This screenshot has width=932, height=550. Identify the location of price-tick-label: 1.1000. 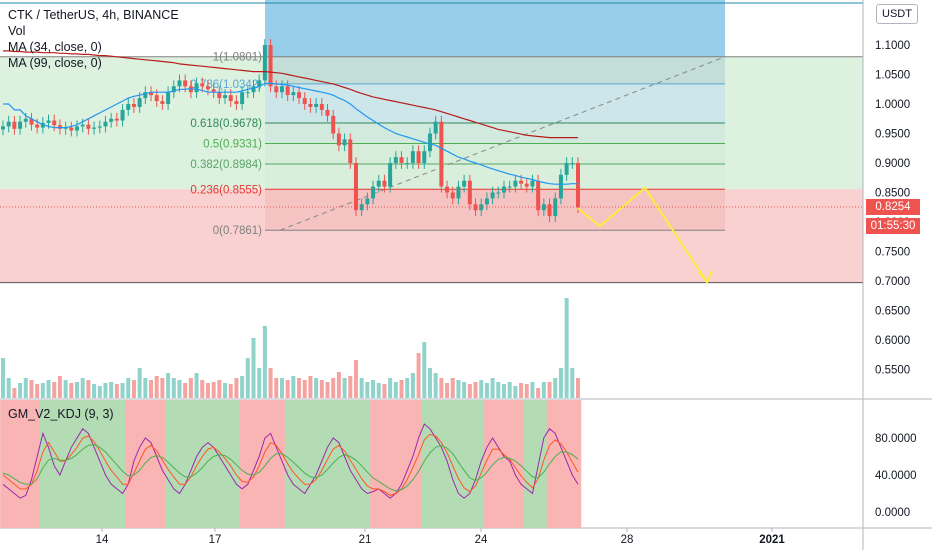
(892, 46).